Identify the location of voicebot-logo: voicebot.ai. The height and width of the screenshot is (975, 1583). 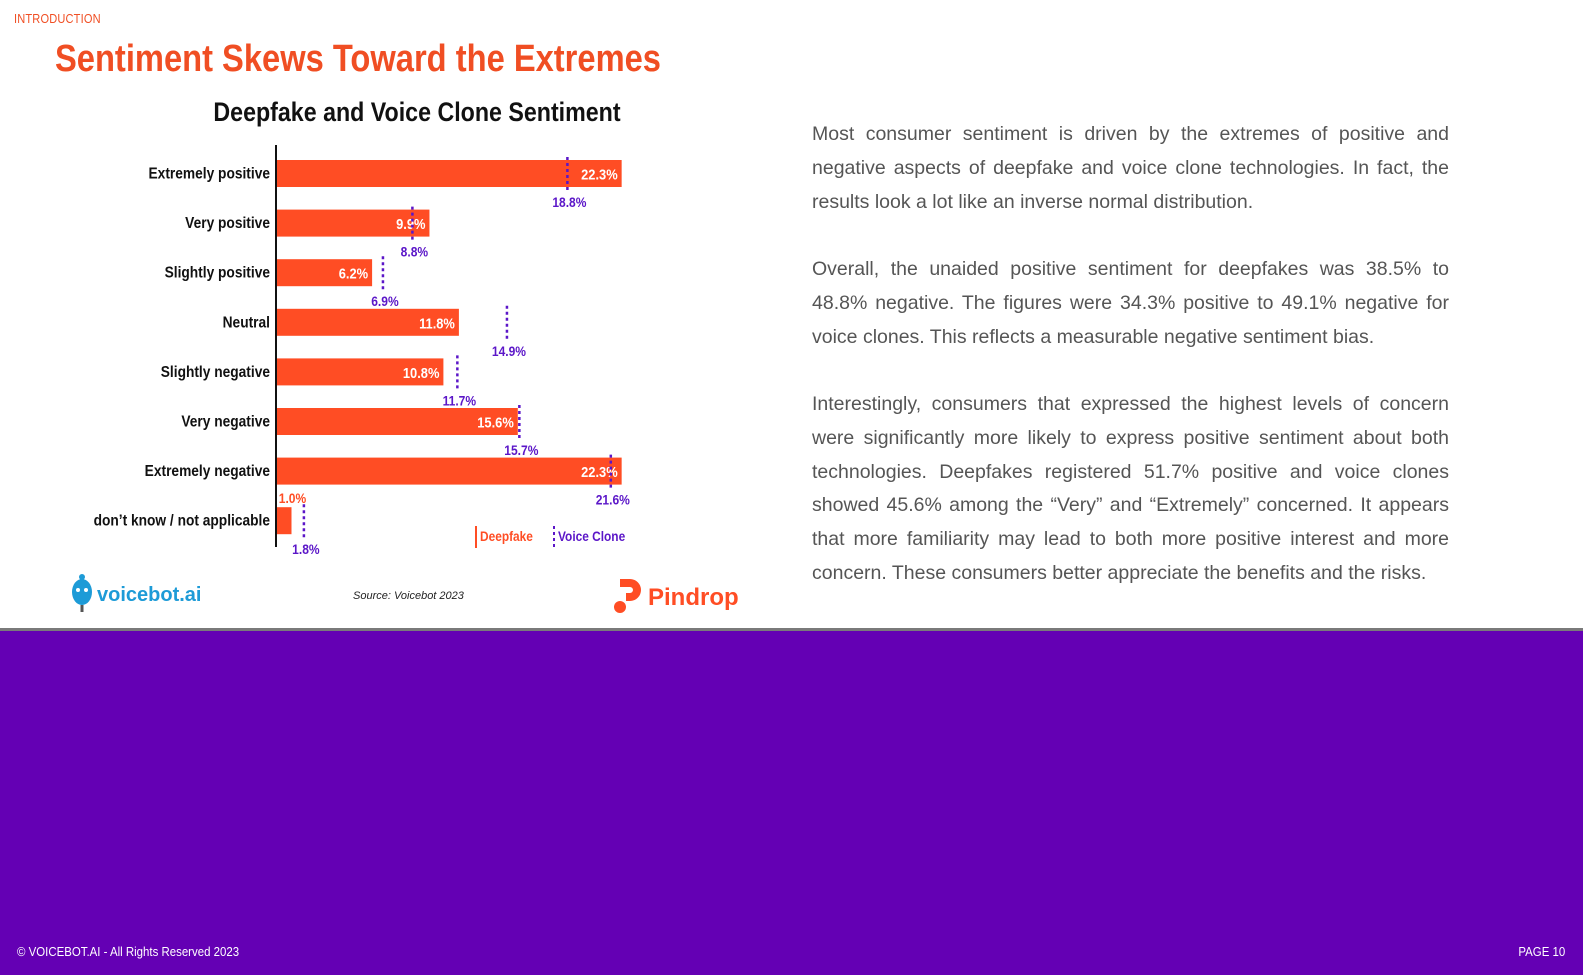
(136, 593).